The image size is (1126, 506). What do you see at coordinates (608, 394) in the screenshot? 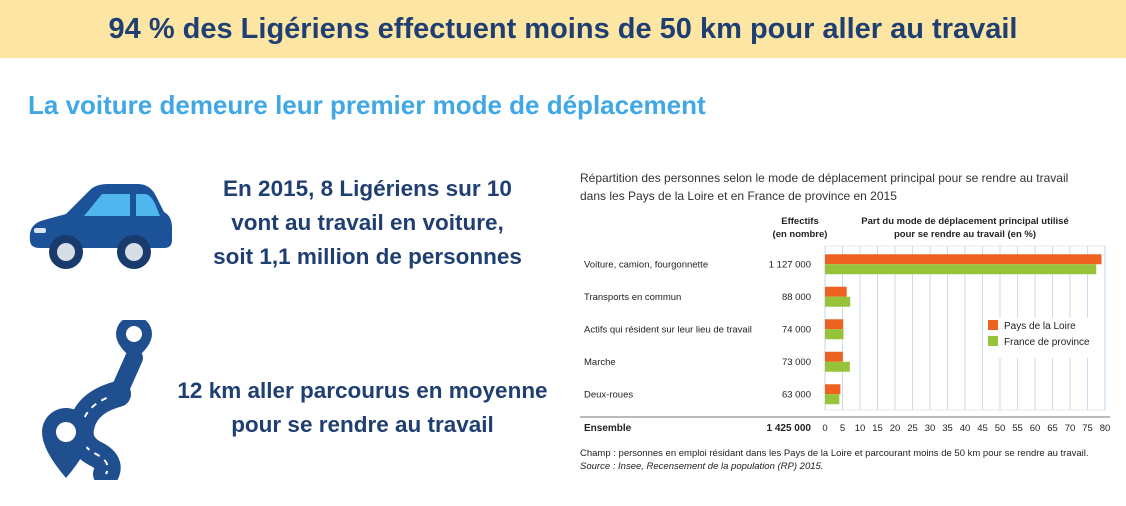
I see `category-label: Deux-roues` at bounding box center [608, 394].